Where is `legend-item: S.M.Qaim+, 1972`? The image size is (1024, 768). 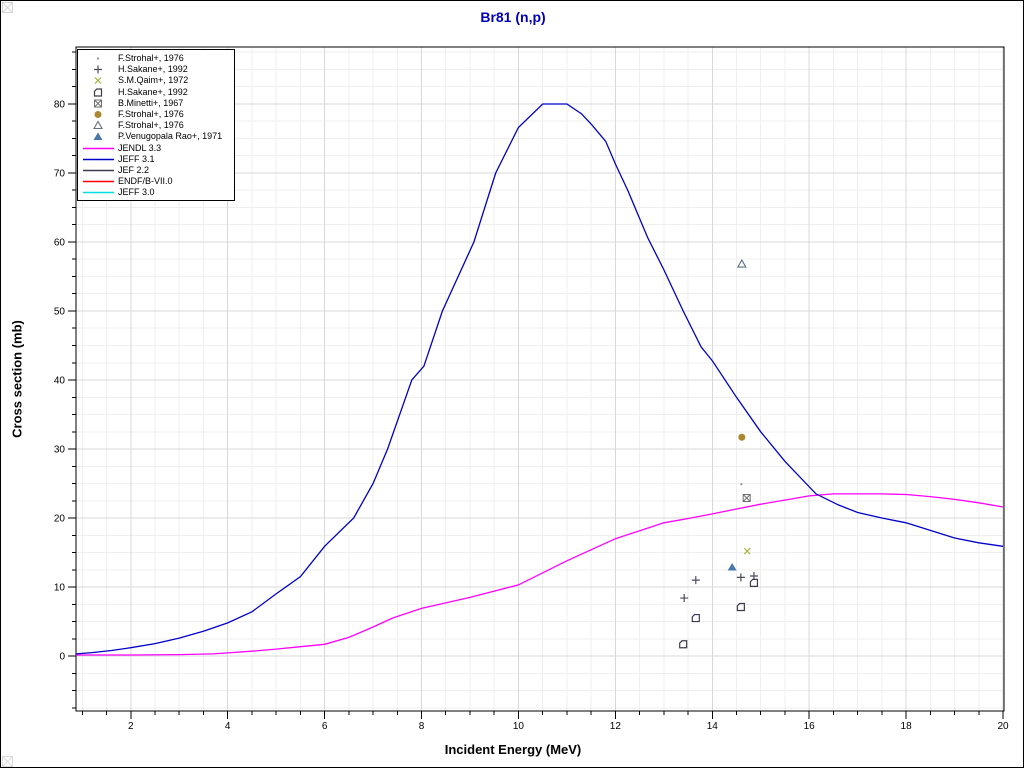 legend-item: S.M.Qaim+, 1972 is located at coordinates (156, 80).